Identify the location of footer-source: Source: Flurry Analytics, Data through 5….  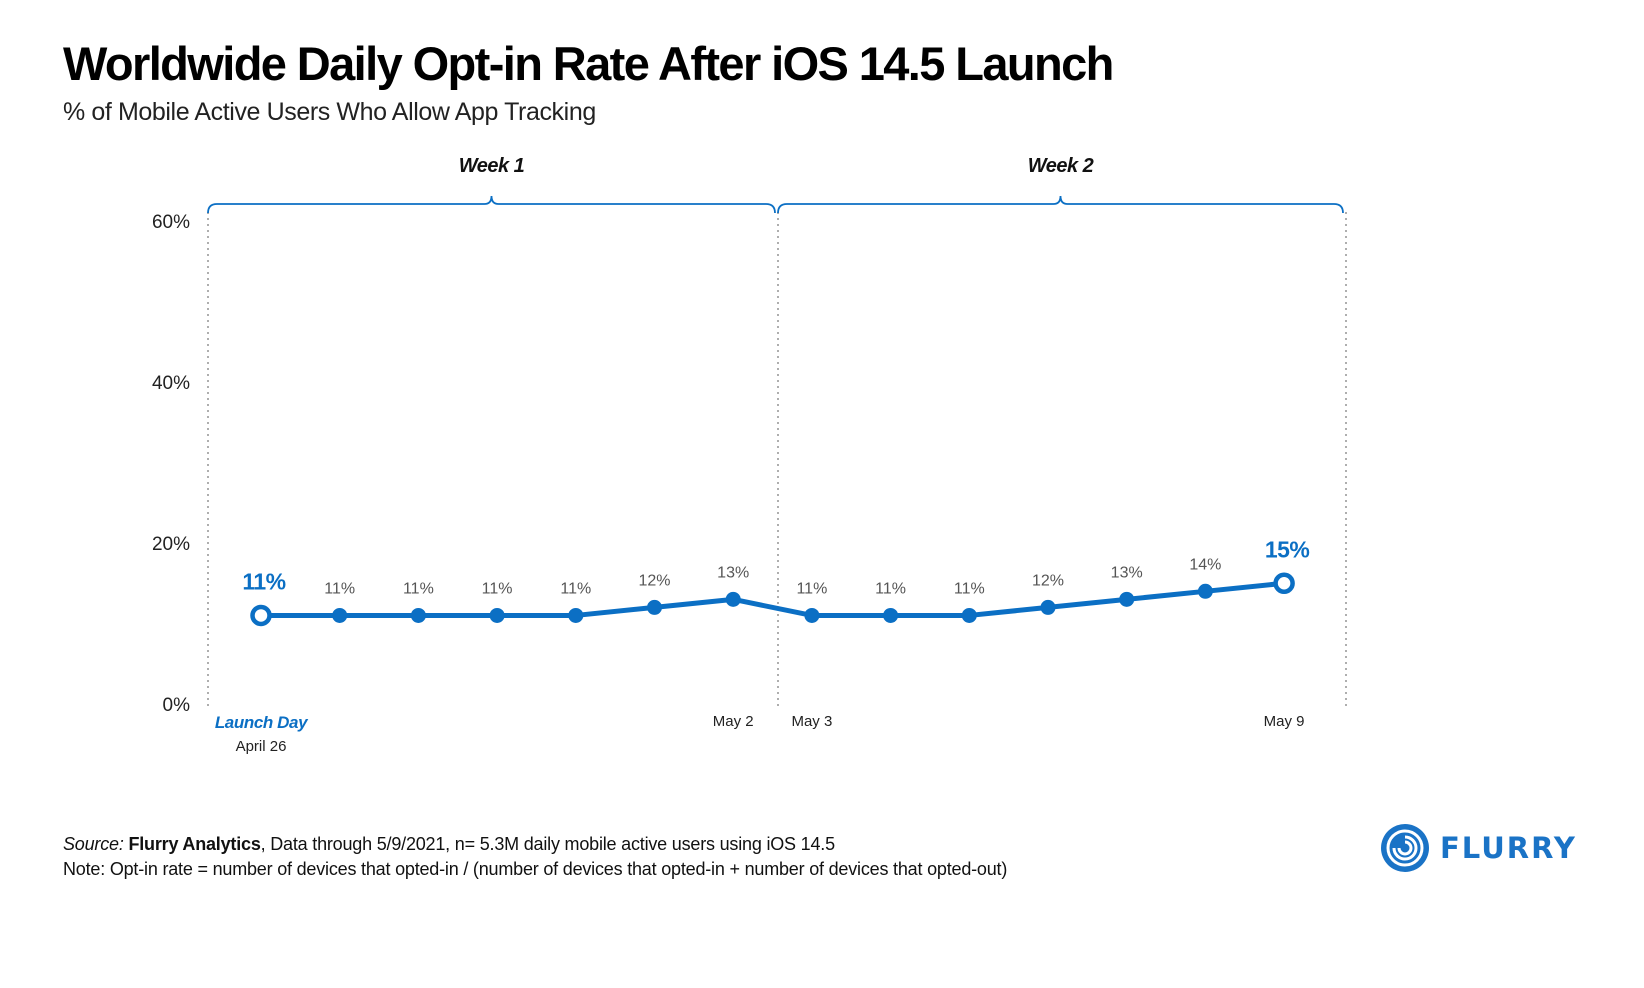
(449, 844).